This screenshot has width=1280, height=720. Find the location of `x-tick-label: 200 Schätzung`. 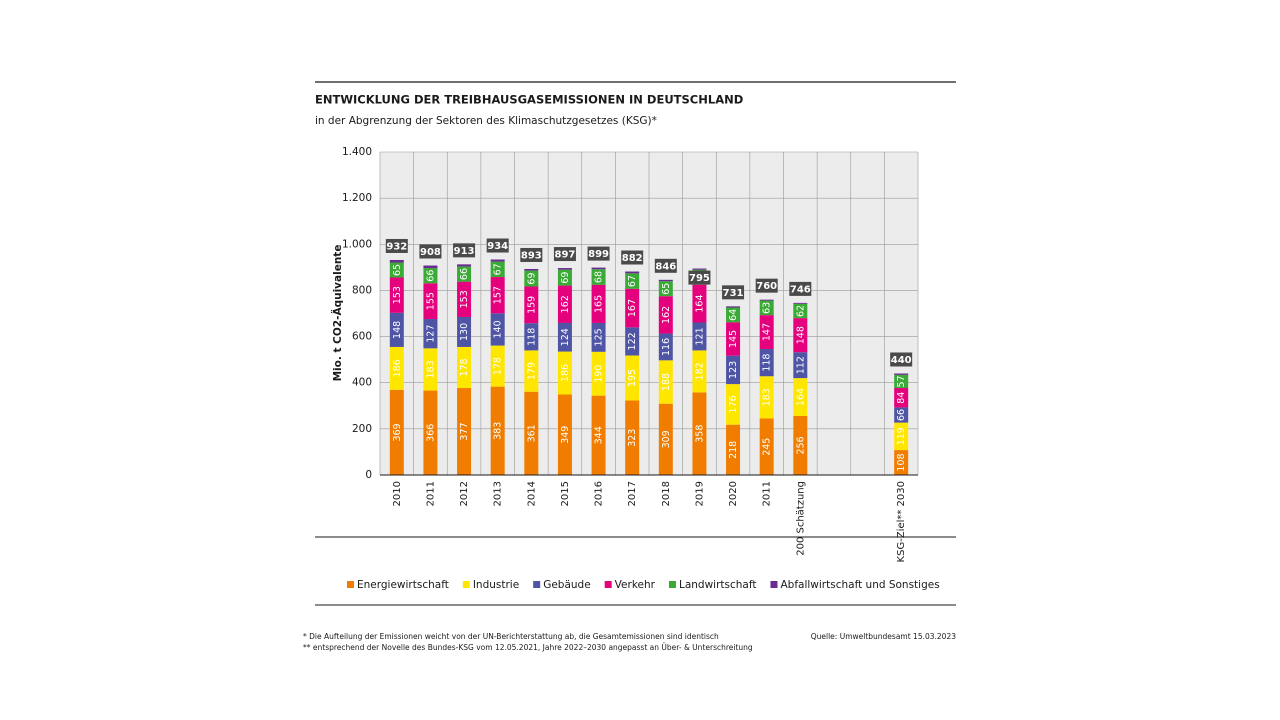

x-tick-label: 200 Schätzung is located at coordinates (800, 518).